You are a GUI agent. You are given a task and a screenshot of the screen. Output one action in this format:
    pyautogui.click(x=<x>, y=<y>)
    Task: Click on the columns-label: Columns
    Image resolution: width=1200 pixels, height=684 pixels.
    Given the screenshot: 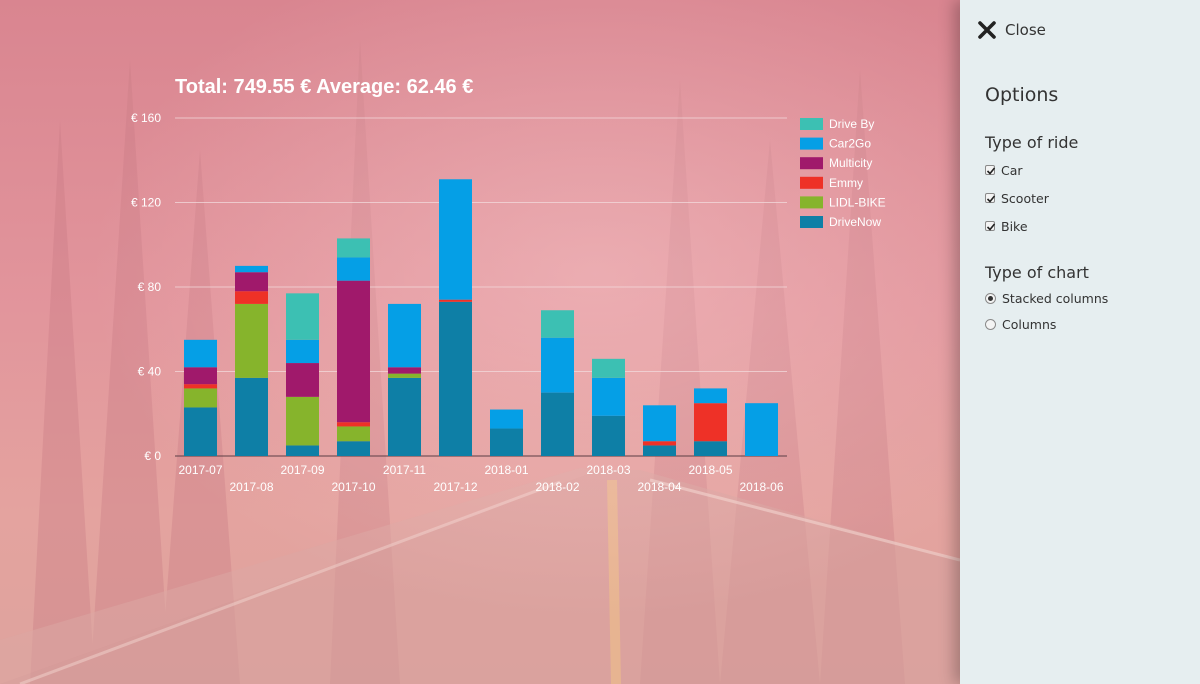 What is the action you would take?
    pyautogui.click(x=1029, y=324)
    